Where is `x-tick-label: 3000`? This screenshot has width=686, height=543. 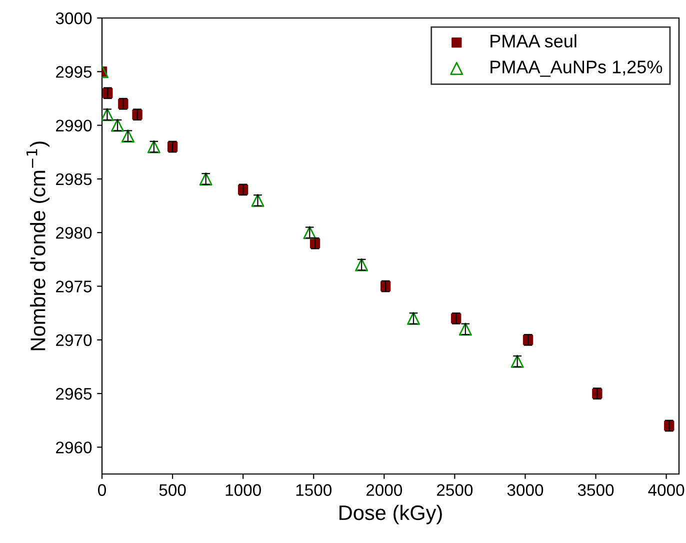 x-tick-label: 3000 is located at coordinates (525, 490).